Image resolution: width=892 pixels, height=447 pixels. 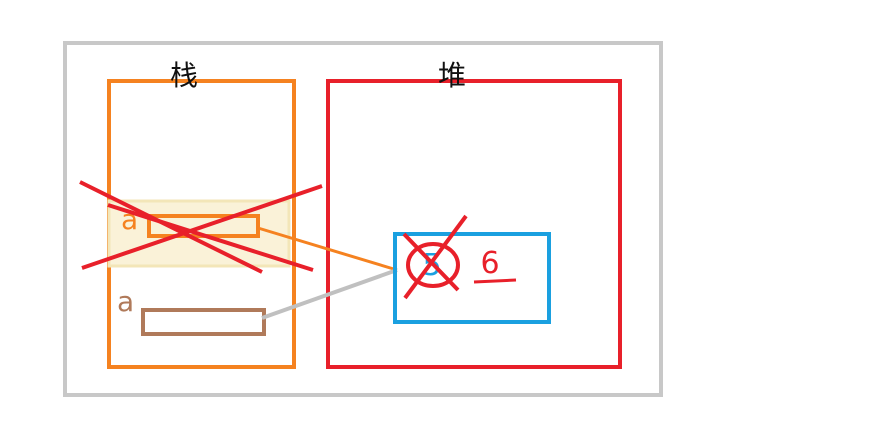 I want to click on heap-object, so click(x=472, y=278).